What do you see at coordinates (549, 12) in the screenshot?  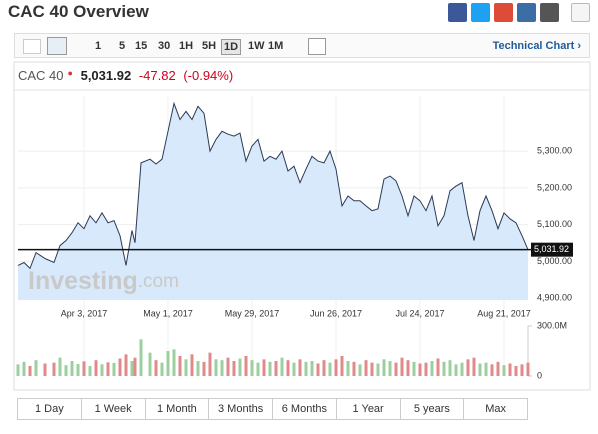 I see `email-icon` at bounding box center [549, 12].